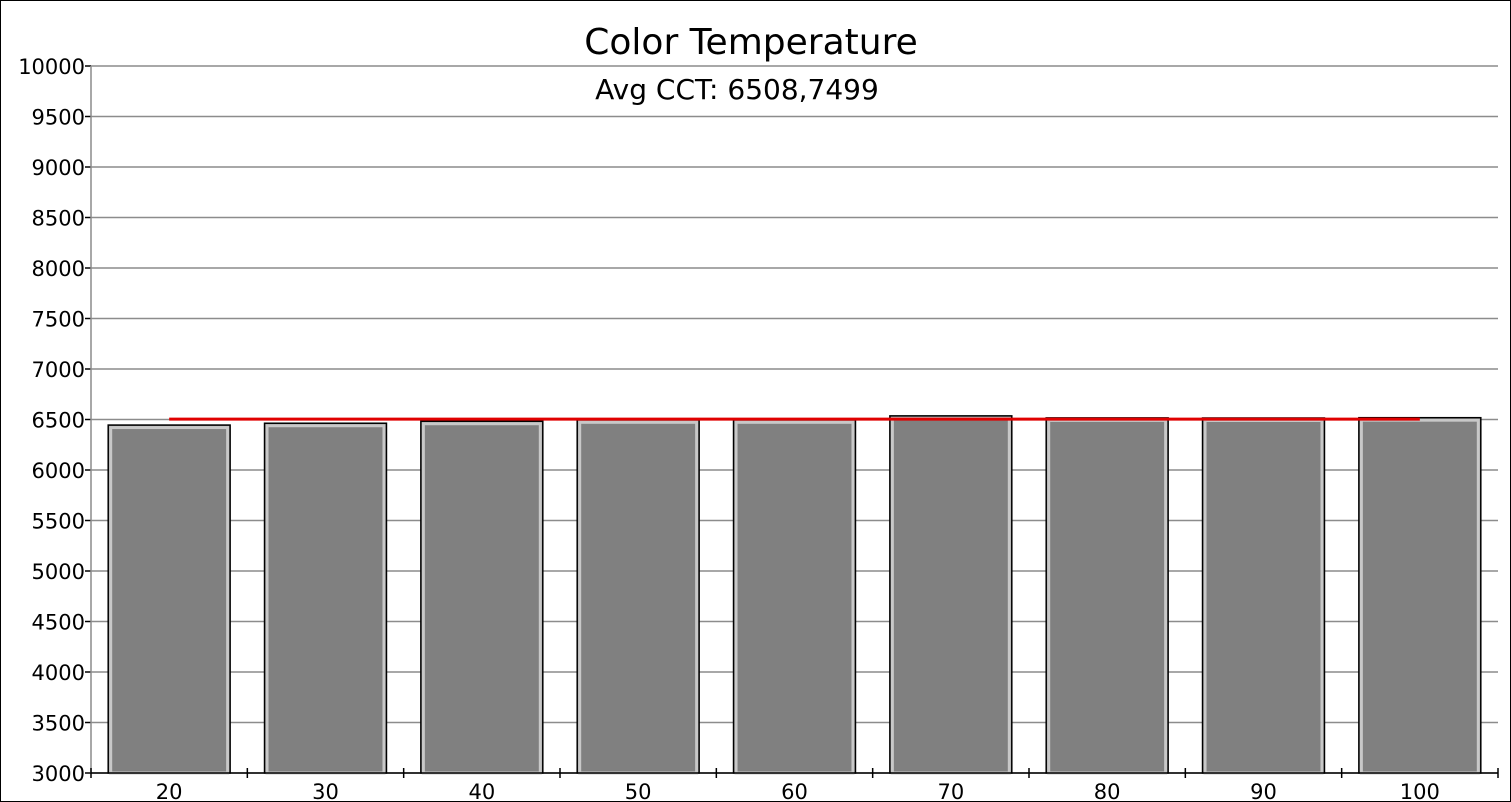 Image resolution: width=1511 pixels, height=802 pixels. Describe the element at coordinates (169, 790) in the screenshot. I see `x-tick-label: 20` at that location.